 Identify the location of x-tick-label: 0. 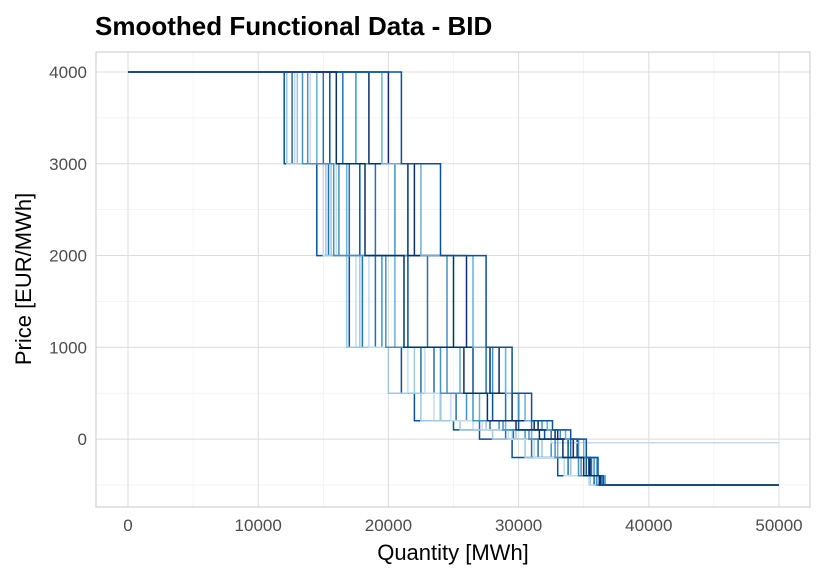
(127, 525).